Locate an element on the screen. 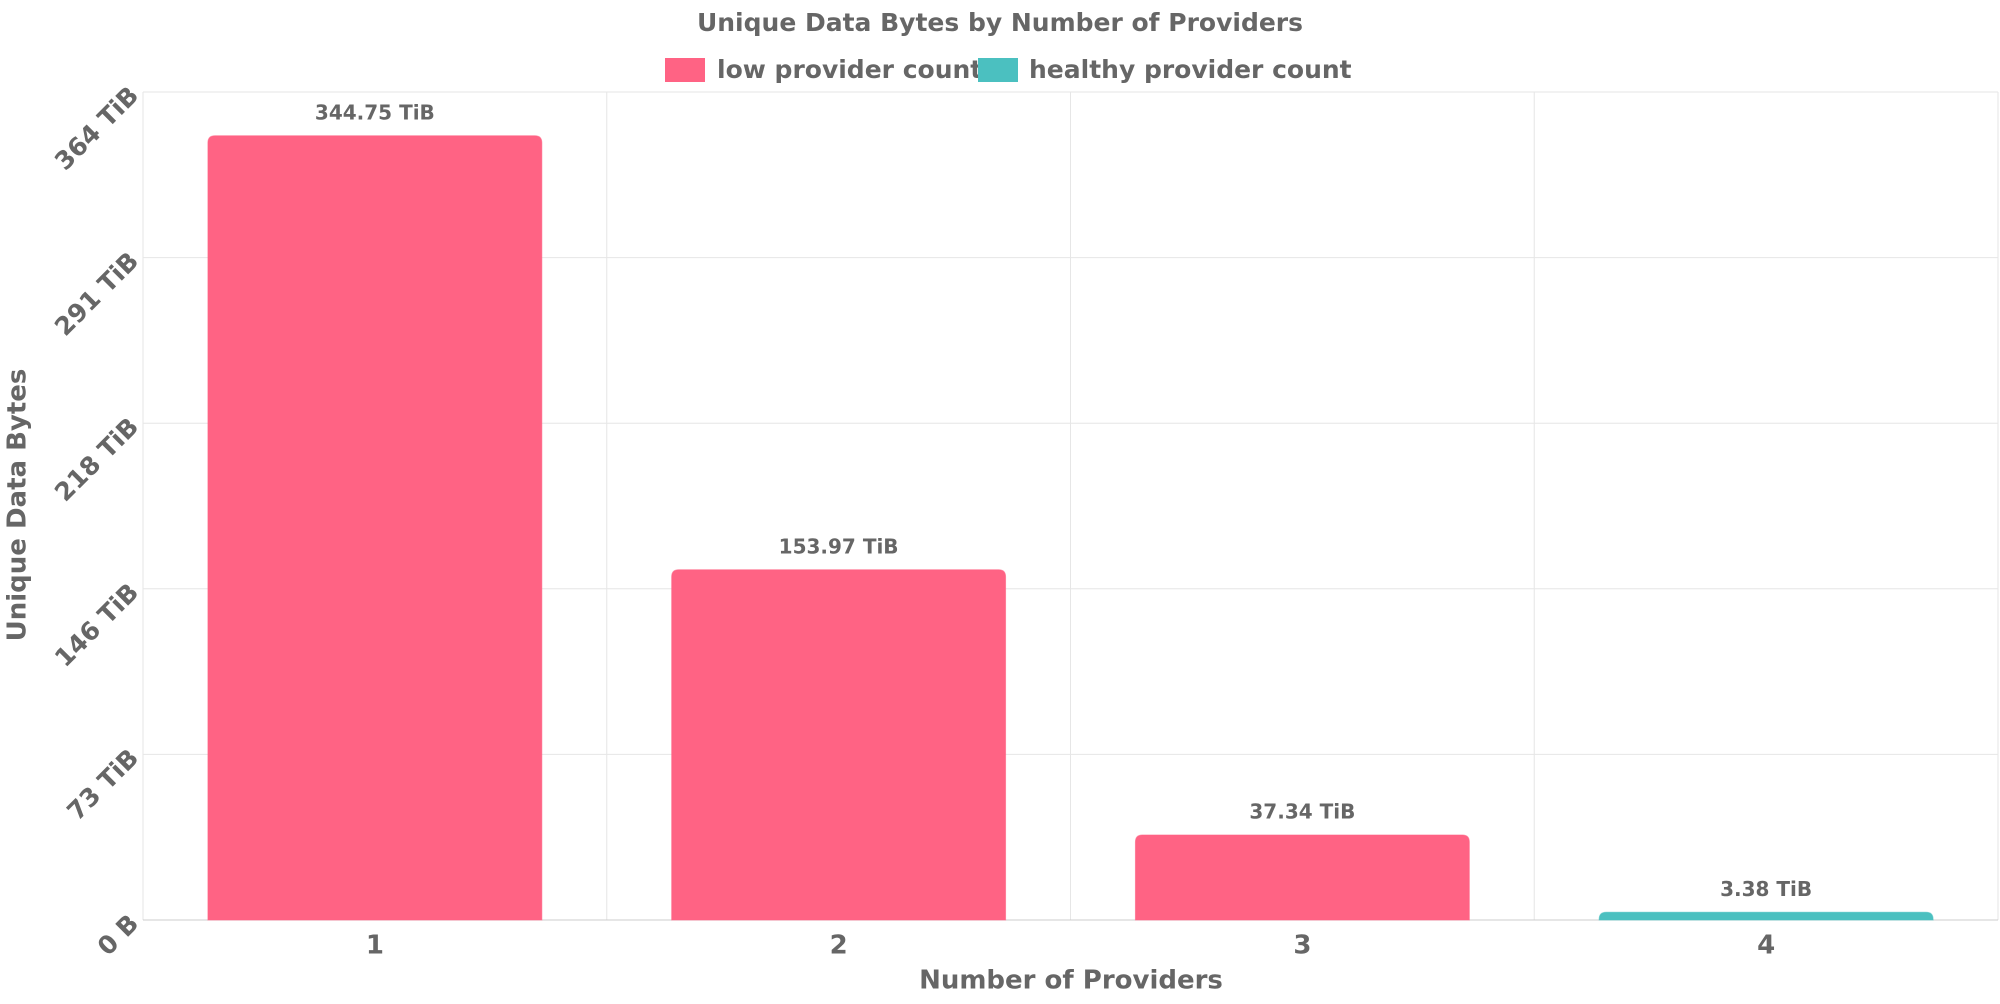 The width and height of the screenshot is (2000, 1004). legend-label: low provider count is located at coordinates (849, 69).